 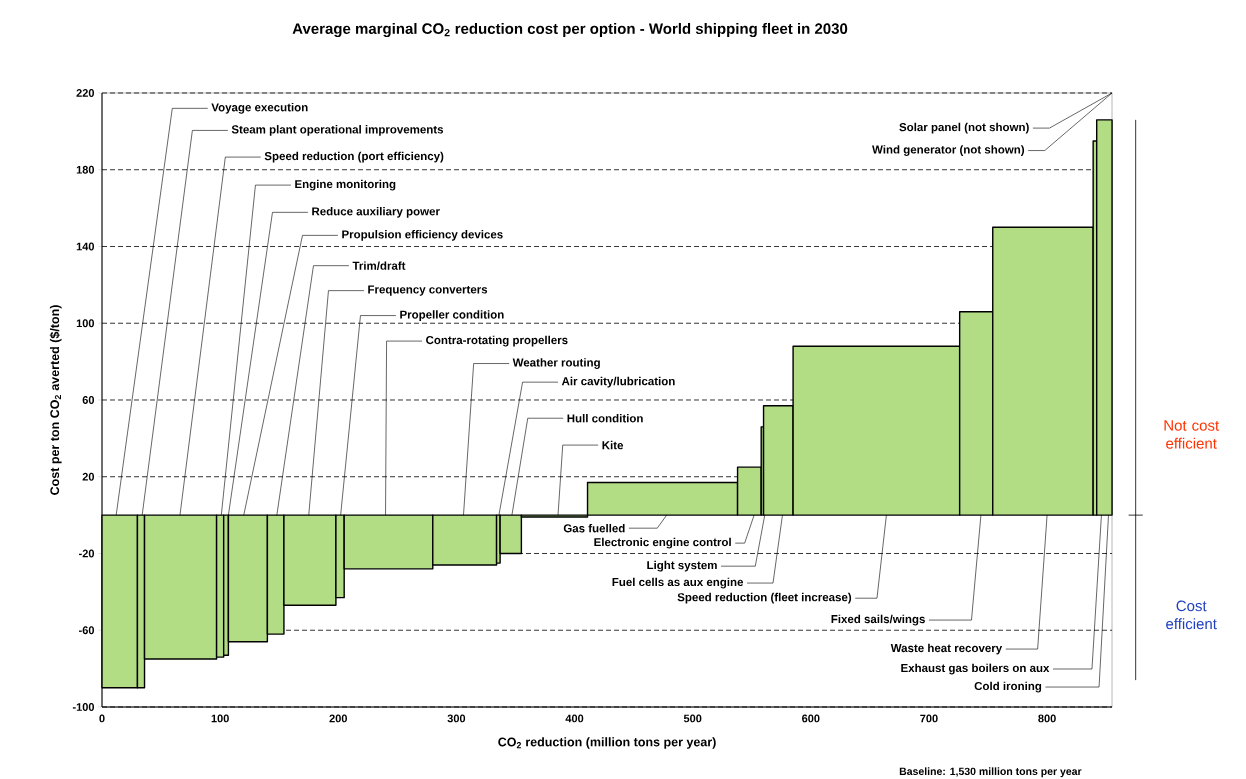 What do you see at coordinates (605, 418) in the screenshot?
I see `annotation: Hull condition` at bounding box center [605, 418].